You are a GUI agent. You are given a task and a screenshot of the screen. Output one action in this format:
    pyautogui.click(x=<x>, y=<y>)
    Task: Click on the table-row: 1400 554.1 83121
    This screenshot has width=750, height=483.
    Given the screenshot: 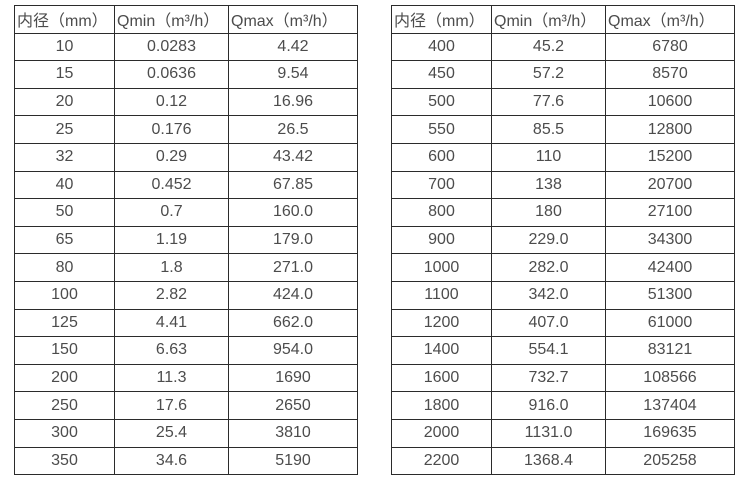 What is the action you would take?
    pyautogui.click(x=563, y=350)
    